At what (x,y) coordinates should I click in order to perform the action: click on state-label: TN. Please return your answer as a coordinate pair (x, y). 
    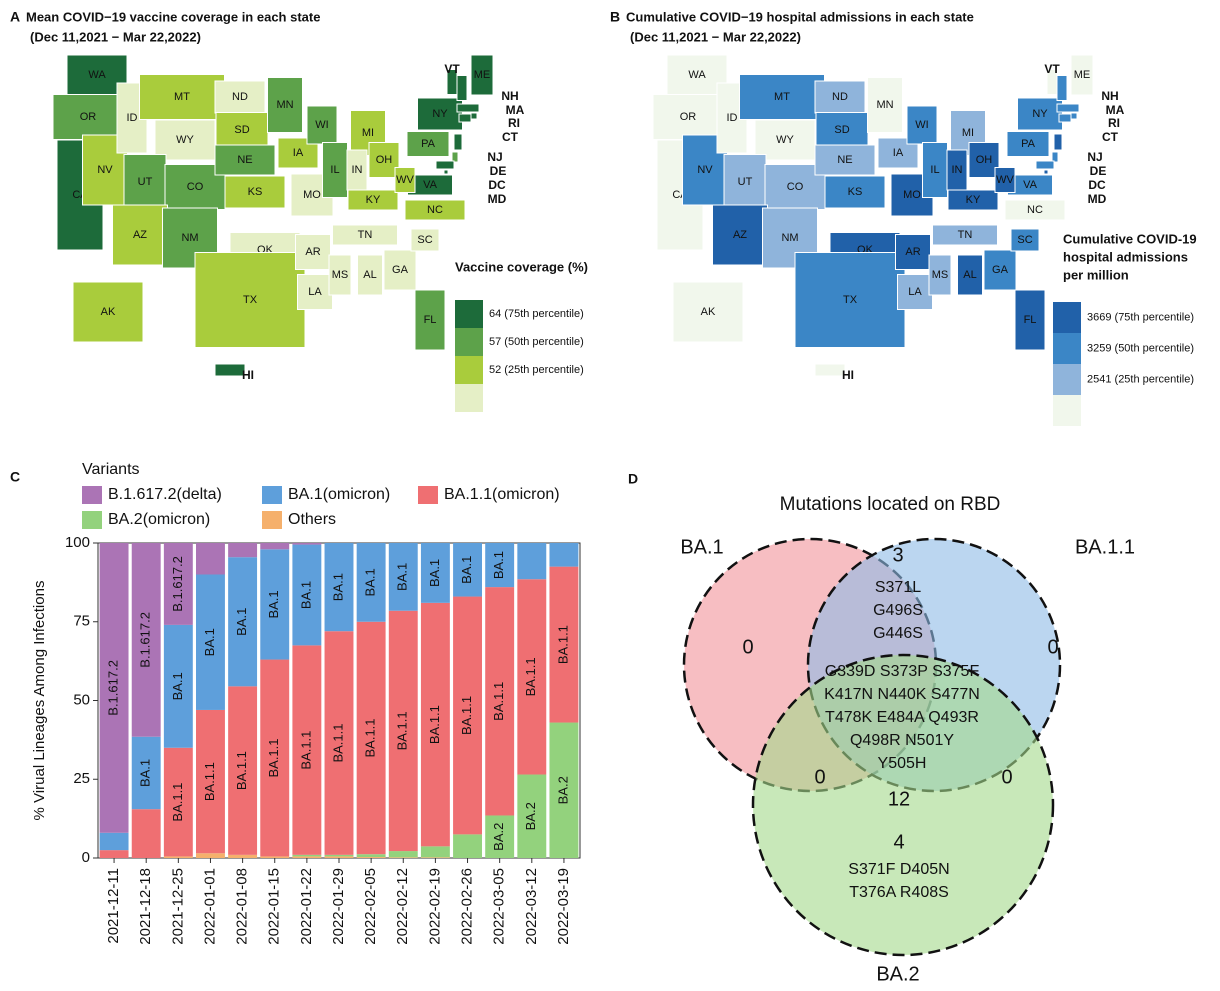
    Looking at the image, I should click on (365, 235).